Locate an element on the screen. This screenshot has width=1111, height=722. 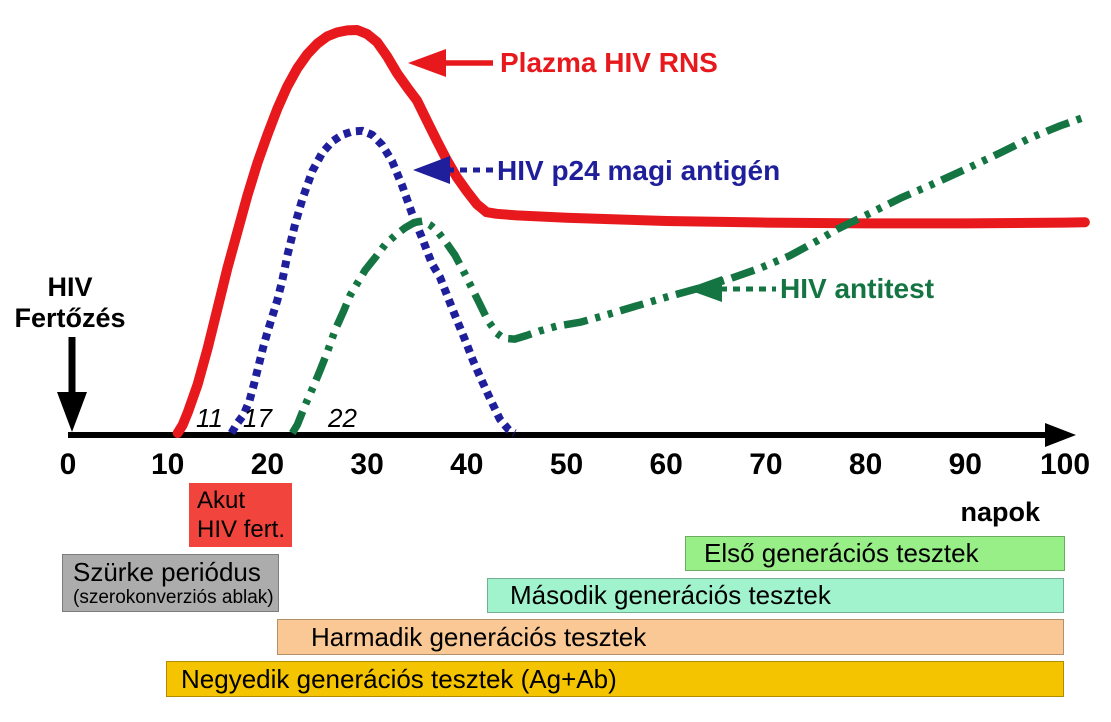
x-tick-label-20: 20 is located at coordinates (267, 464).